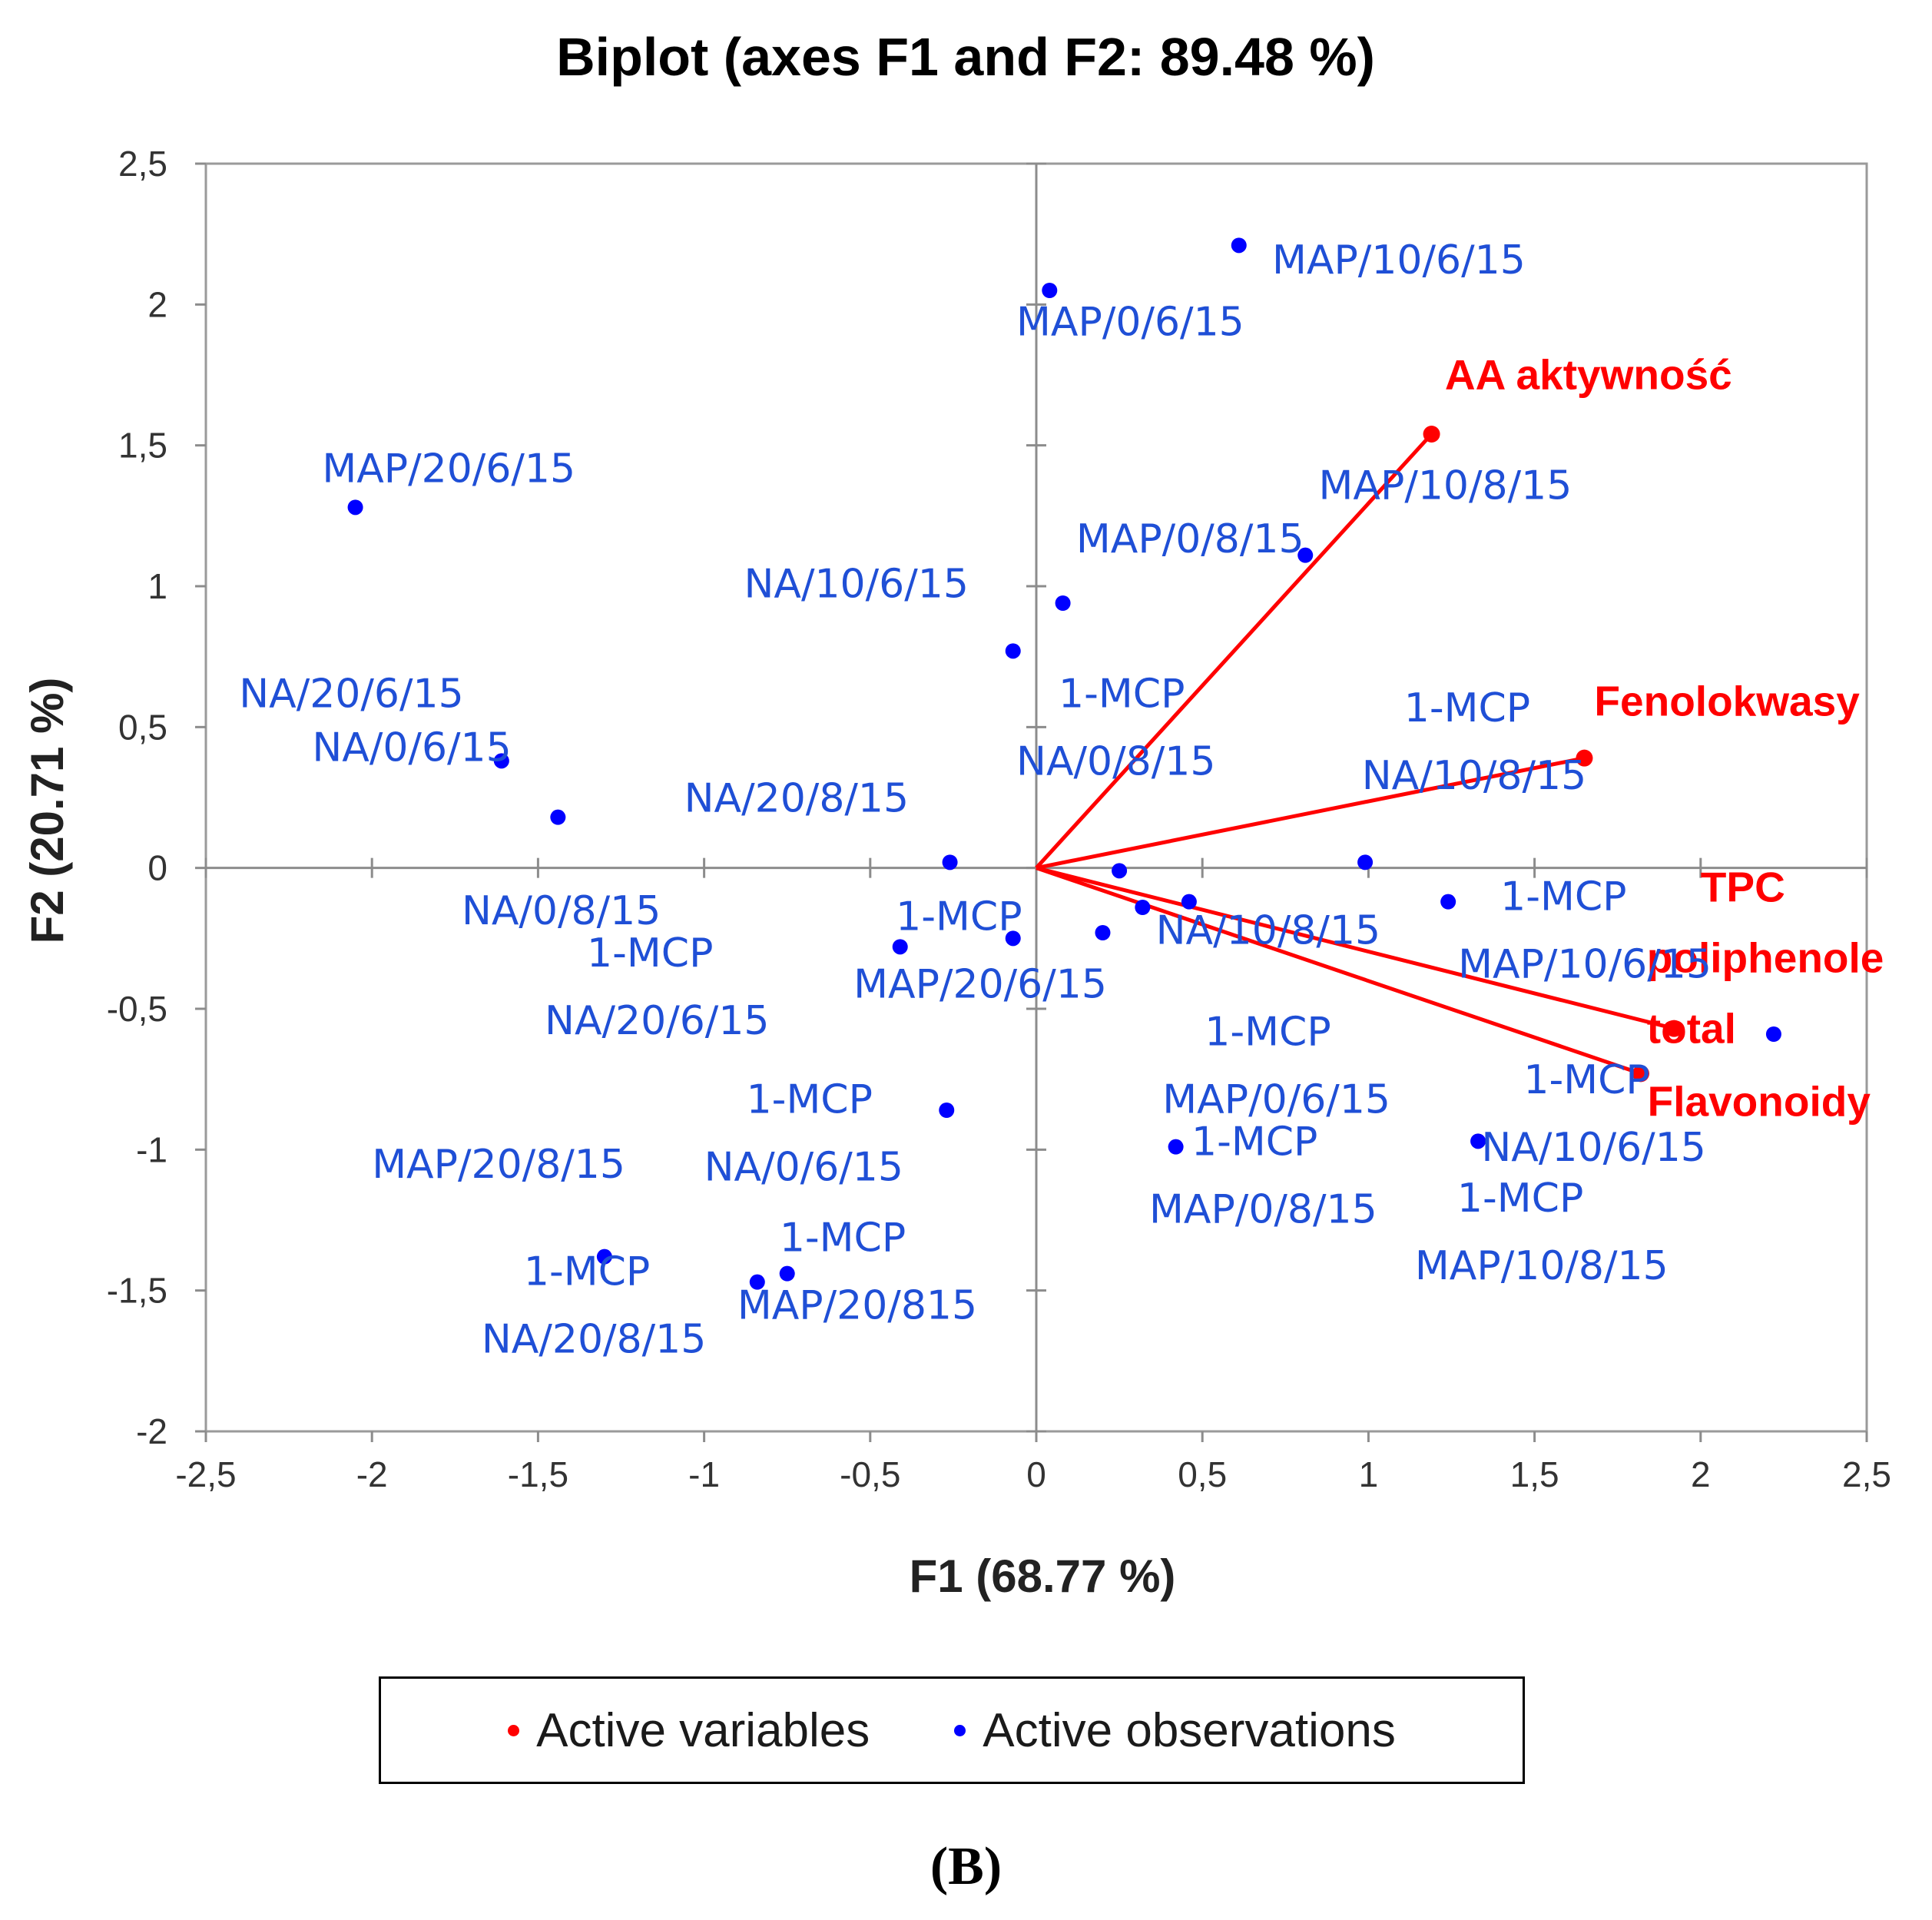  Describe the element at coordinates (538, 1474) in the screenshot. I see `x-tick-label: -1,5` at that location.